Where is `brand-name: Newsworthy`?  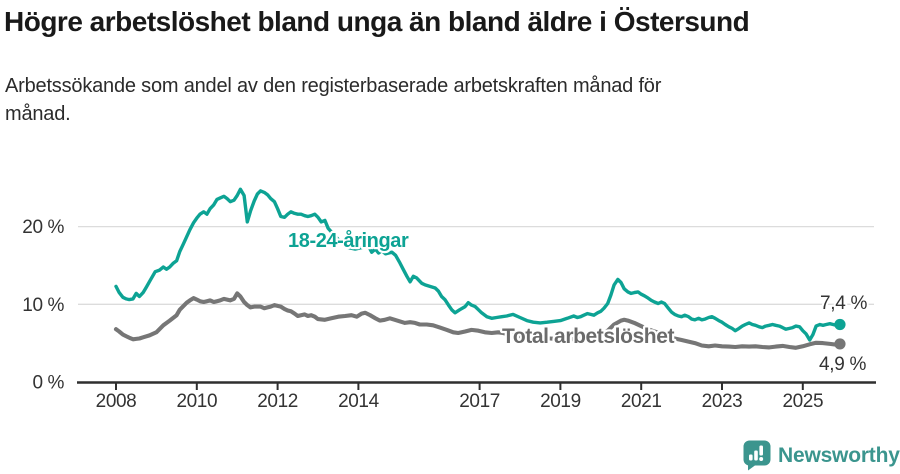
brand-name: Newsworthy is located at coordinates (839, 455).